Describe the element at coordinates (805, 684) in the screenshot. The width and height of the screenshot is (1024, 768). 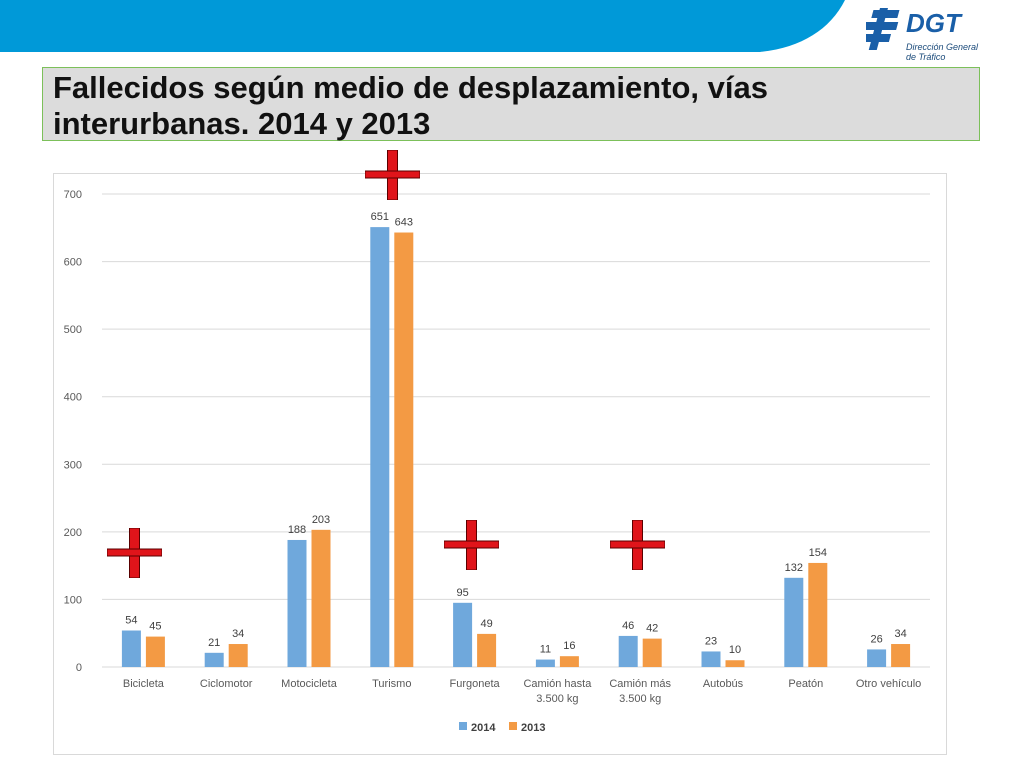
I see `x-tick-label: Peatón` at that location.